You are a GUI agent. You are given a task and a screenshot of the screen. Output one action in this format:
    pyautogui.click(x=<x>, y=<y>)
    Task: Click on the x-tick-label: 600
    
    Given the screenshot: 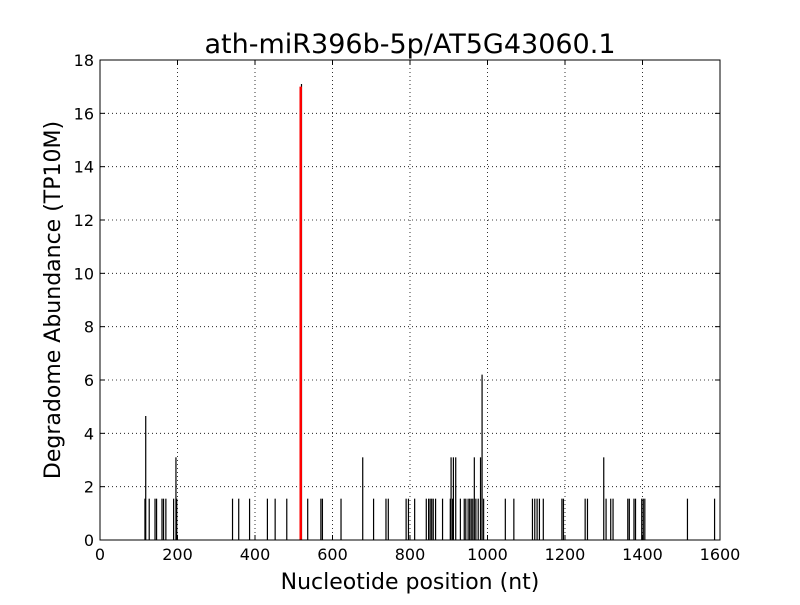 What is the action you would take?
    pyautogui.click(x=332, y=554)
    